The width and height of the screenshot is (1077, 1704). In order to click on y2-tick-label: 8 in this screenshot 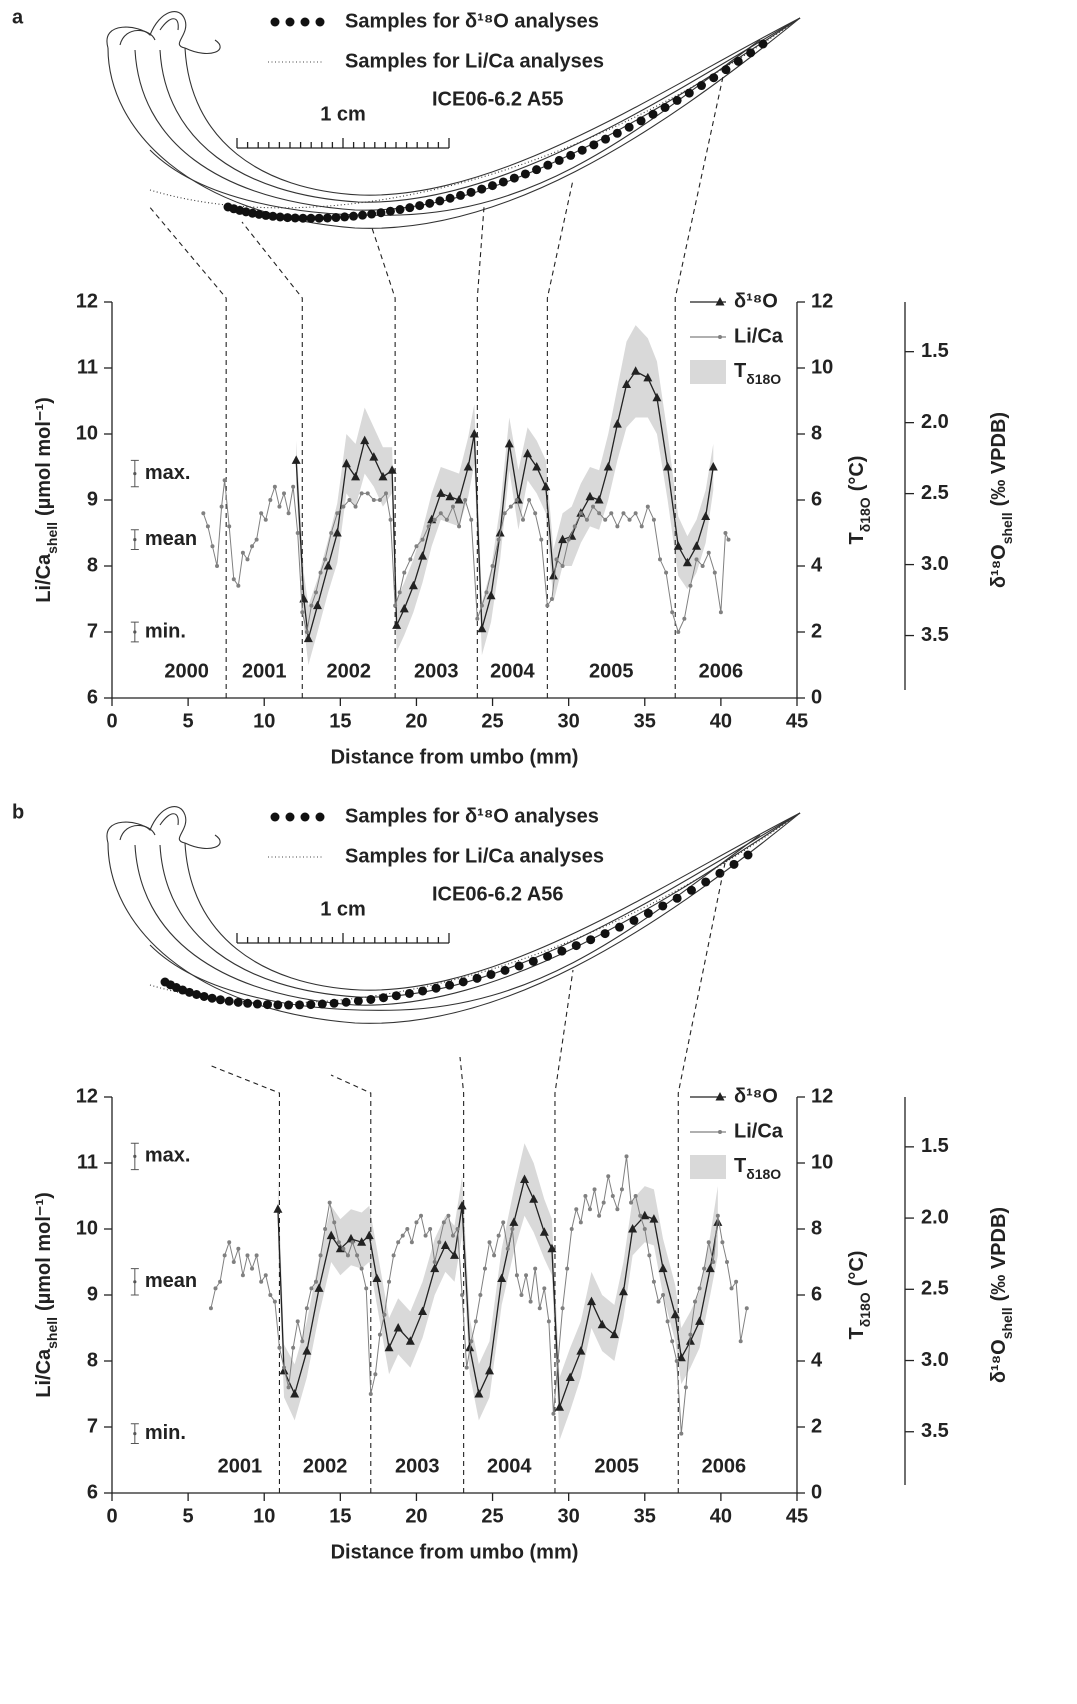, I will do `click(816, 433)`.